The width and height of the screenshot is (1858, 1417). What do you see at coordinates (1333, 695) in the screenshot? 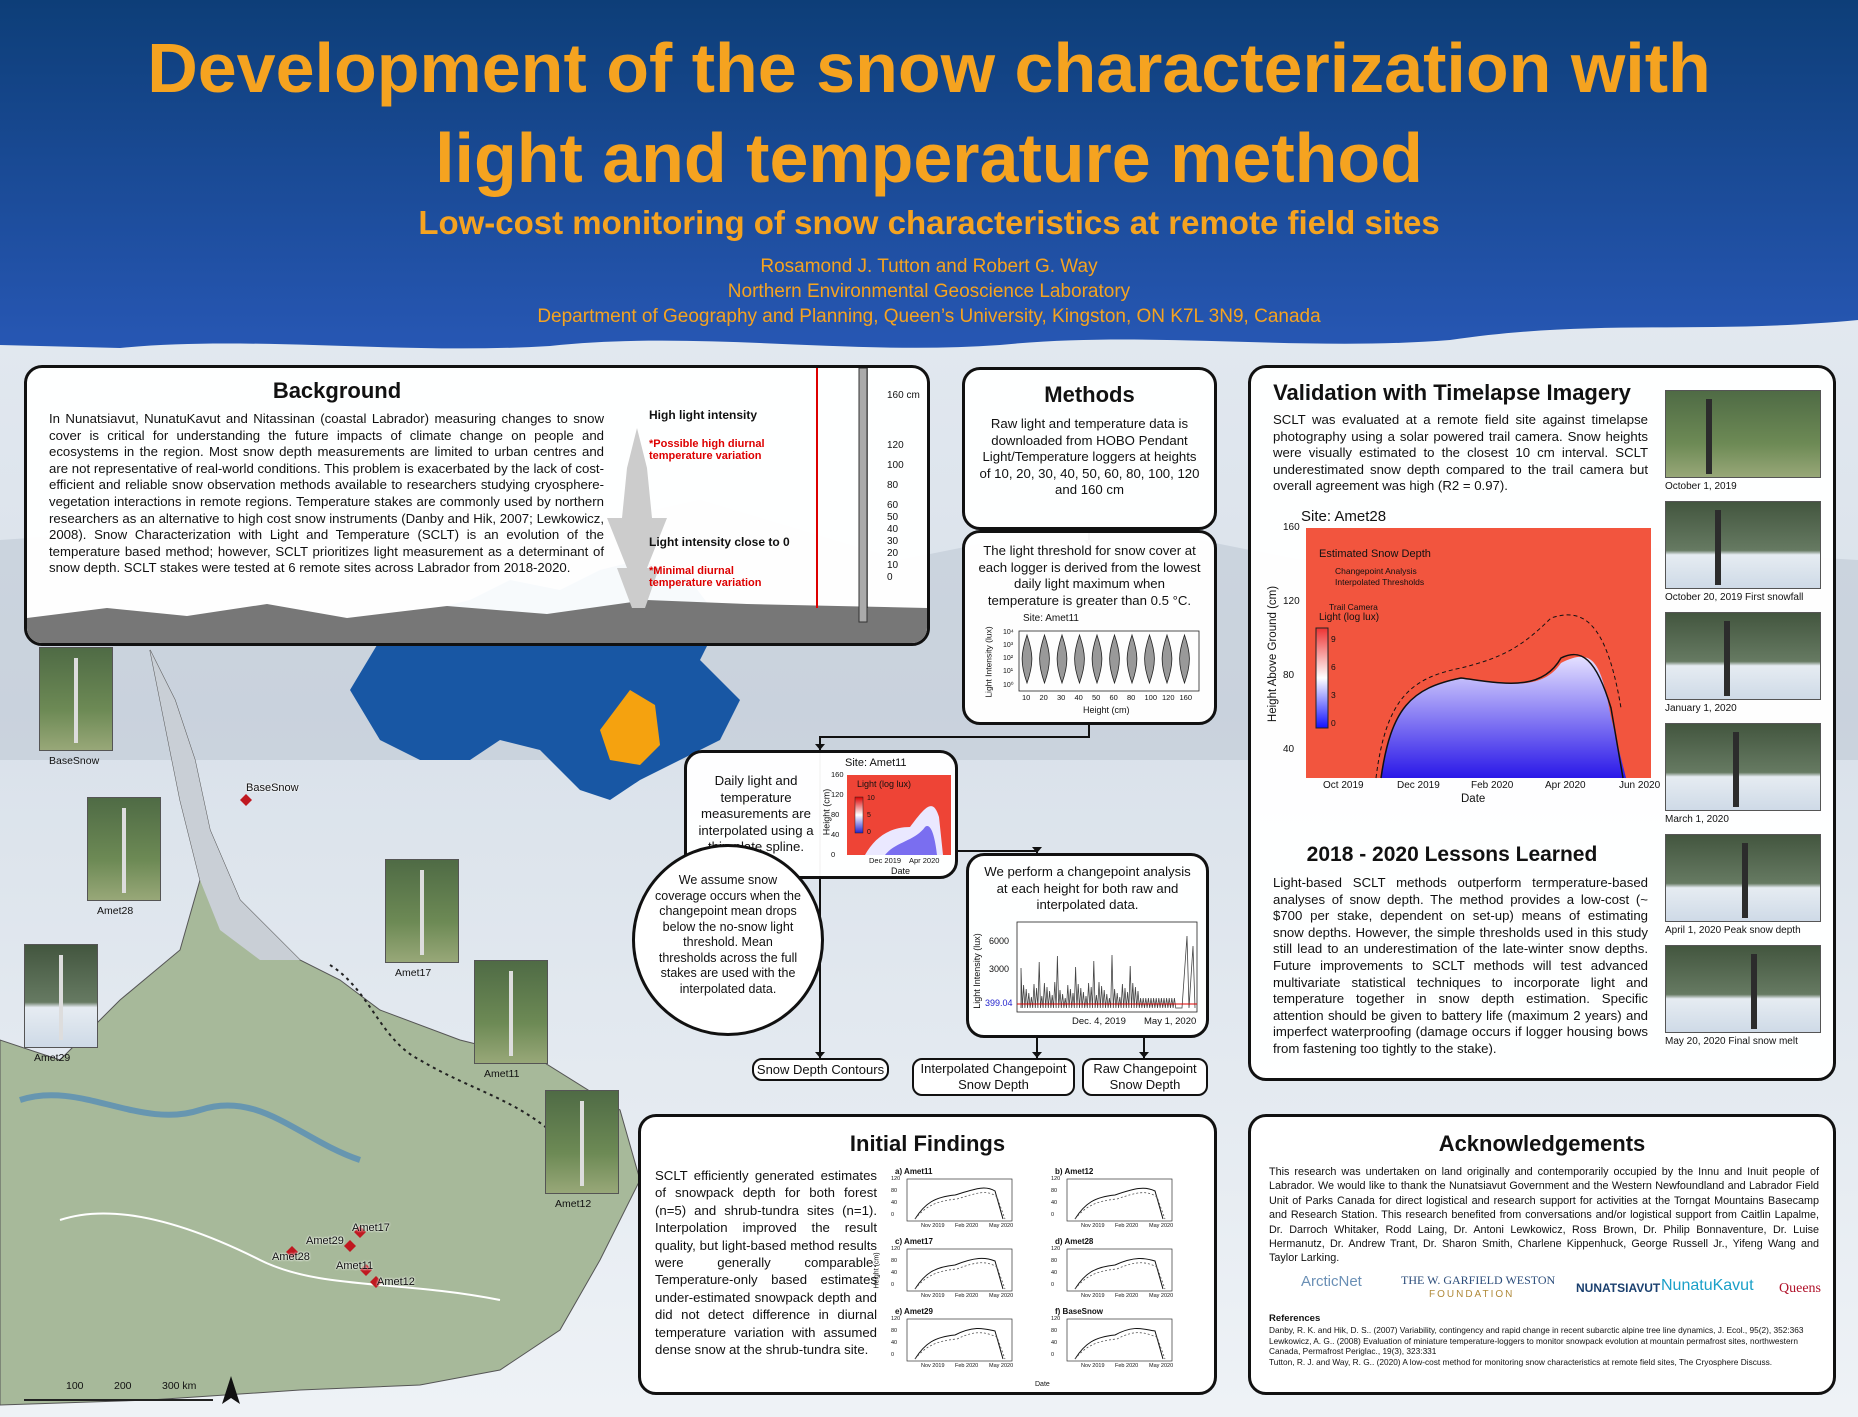
I see `colorbar-label: 3` at bounding box center [1333, 695].